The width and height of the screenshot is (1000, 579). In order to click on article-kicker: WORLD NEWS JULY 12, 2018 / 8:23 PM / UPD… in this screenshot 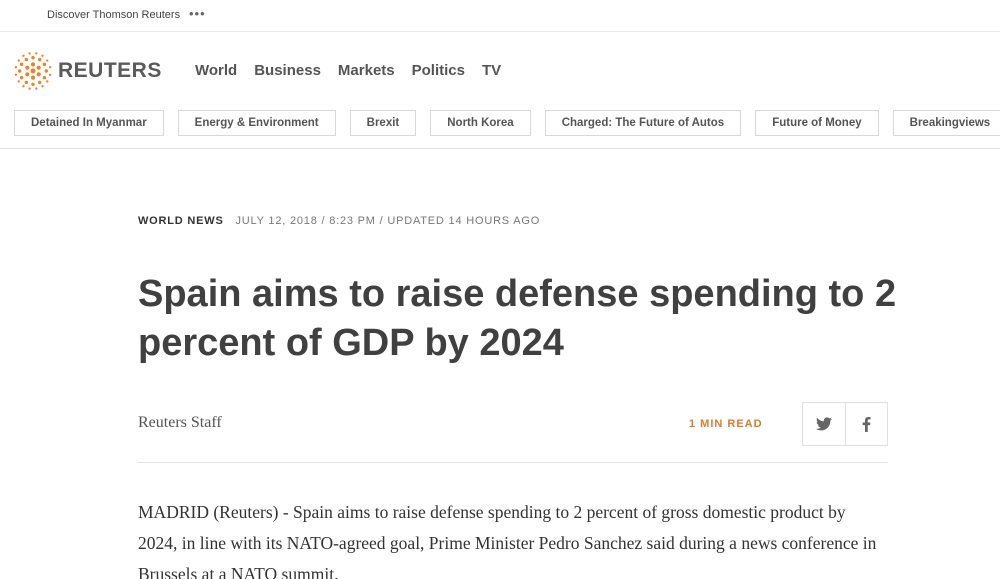, I will do `click(339, 221)`.